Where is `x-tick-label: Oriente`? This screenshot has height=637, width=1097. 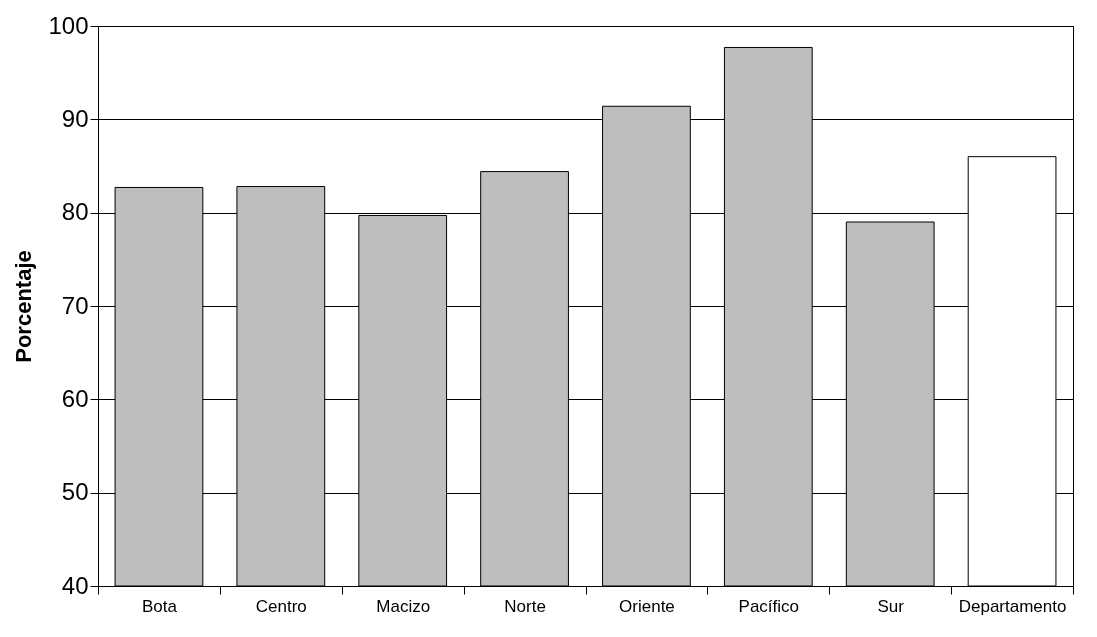 x-tick-label: Oriente is located at coordinates (647, 606).